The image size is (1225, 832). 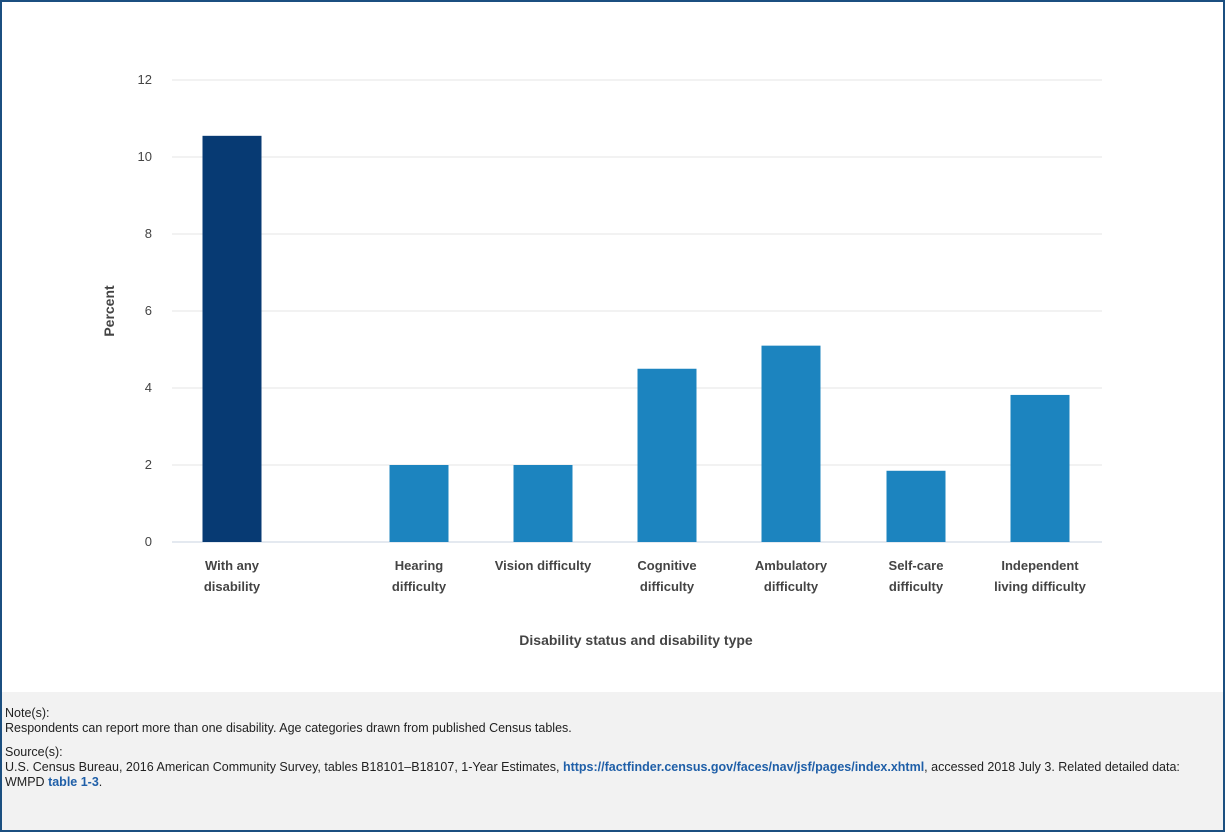 What do you see at coordinates (543, 565) in the screenshot?
I see `x-tick-label: Vision difficulty` at bounding box center [543, 565].